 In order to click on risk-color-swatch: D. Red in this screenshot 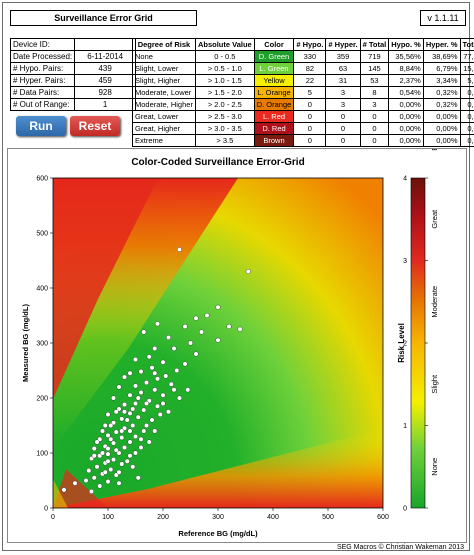, I will do `click(274, 128)`.